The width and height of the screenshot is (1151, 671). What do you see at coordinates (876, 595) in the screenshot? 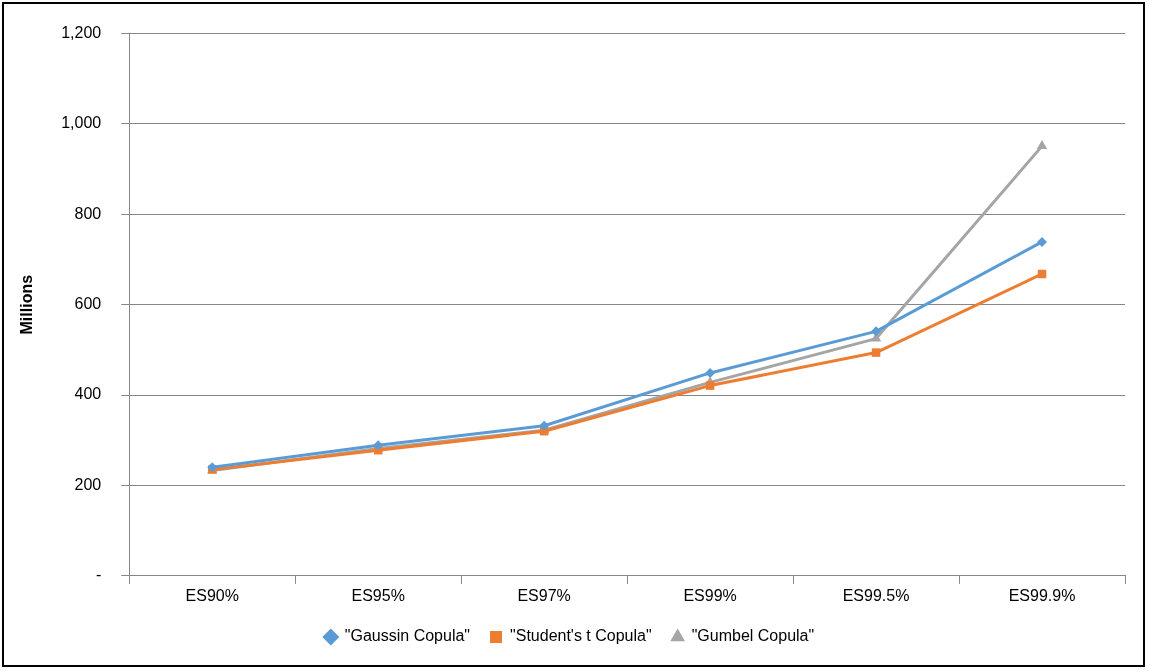
I see `x-tick-label: ES99.5%` at bounding box center [876, 595].